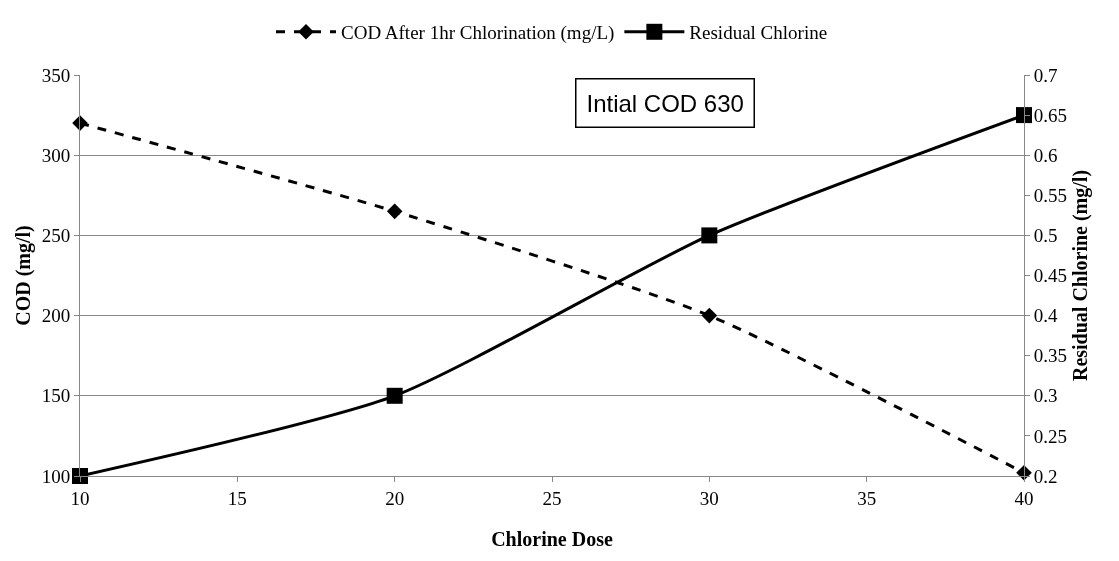 Image resolution: width=1119 pixels, height=561 pixels. What do you see at coordinates (56, 155) in the screenshot?
I see `y-tick-label: 300` at bounding box center [56, 155].